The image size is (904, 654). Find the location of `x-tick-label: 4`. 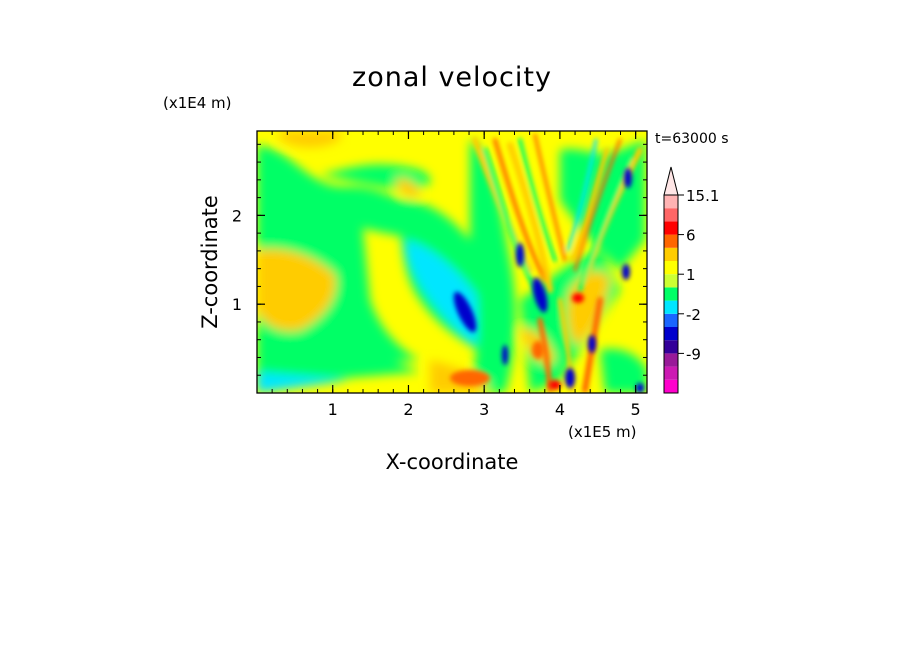

x-tick-label: 4 is located at coordinates (560, 409).